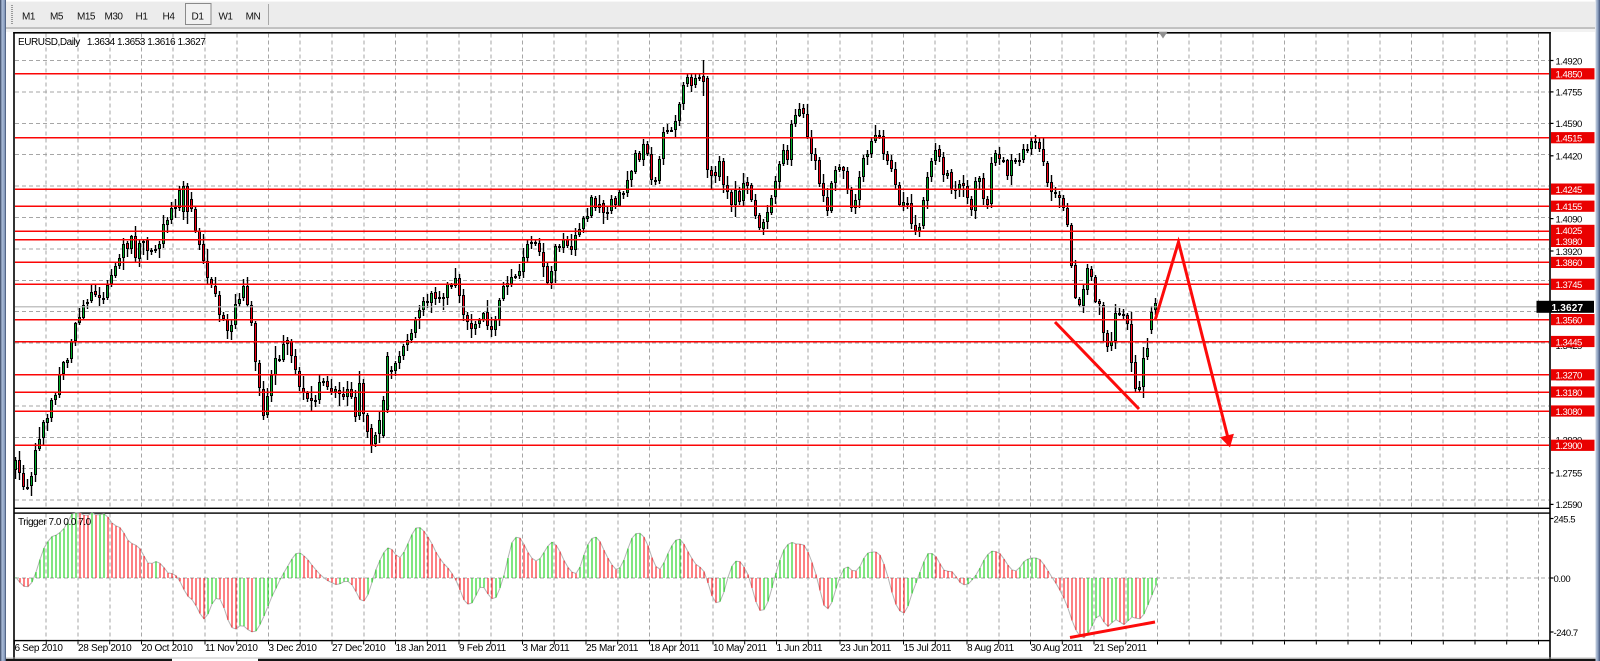  I want to click on svg-text: 27 Dec 2010, so click(359, 648).